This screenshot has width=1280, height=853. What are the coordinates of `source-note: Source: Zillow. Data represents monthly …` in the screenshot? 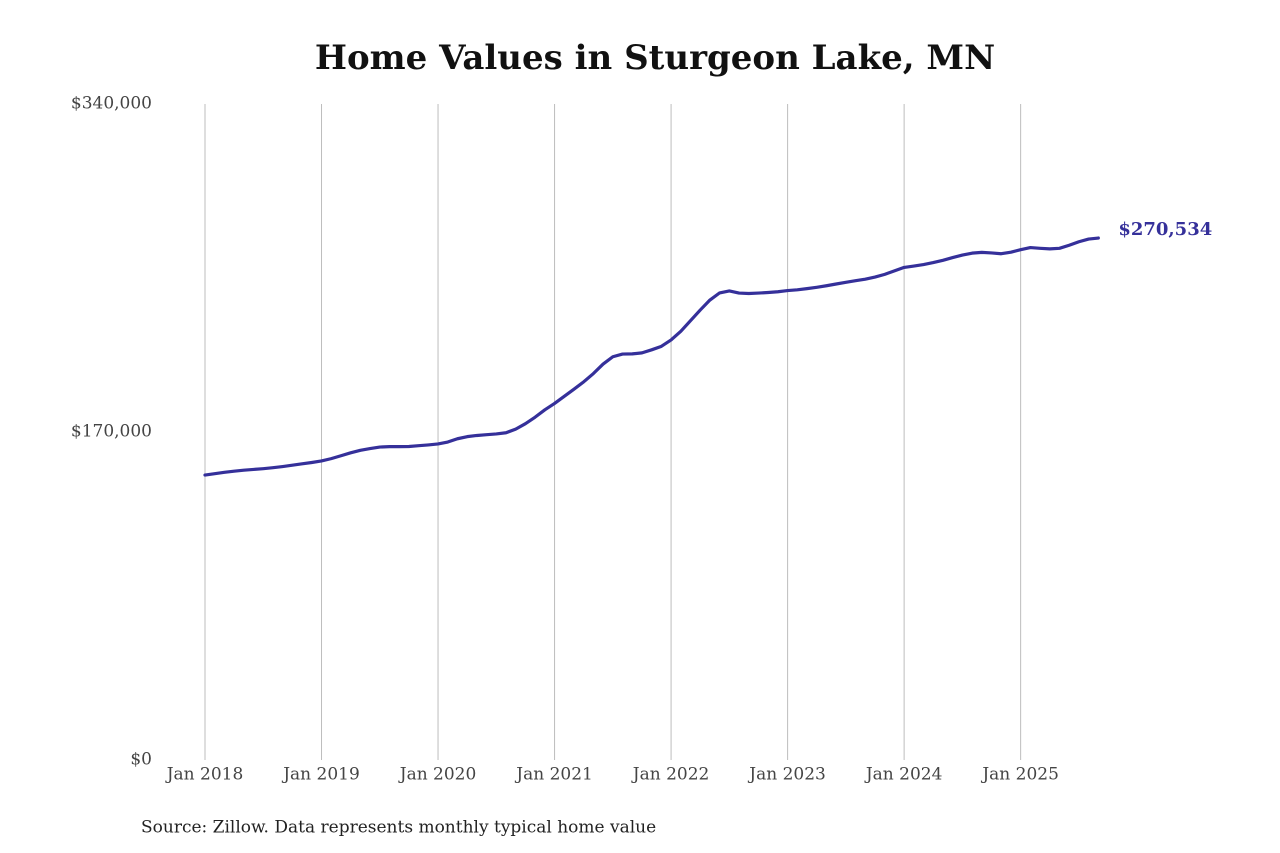 It's located at (398, 828).